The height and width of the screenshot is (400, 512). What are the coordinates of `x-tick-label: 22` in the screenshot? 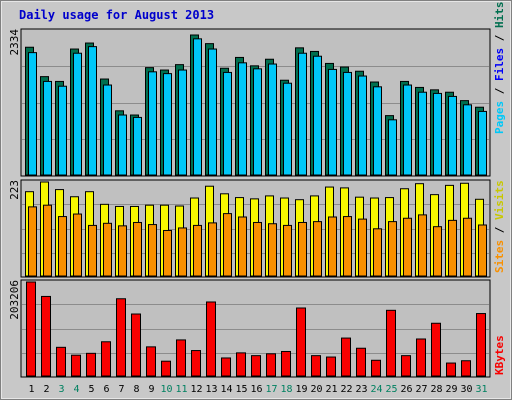 It's located at (346, 389).